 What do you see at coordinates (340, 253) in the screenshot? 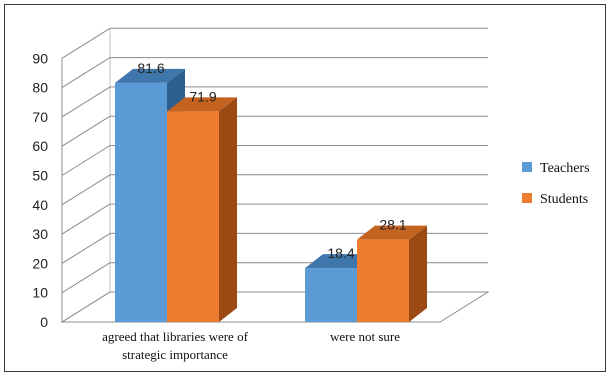
I see `data-label: 18.4` at bounding box center [340, 253].